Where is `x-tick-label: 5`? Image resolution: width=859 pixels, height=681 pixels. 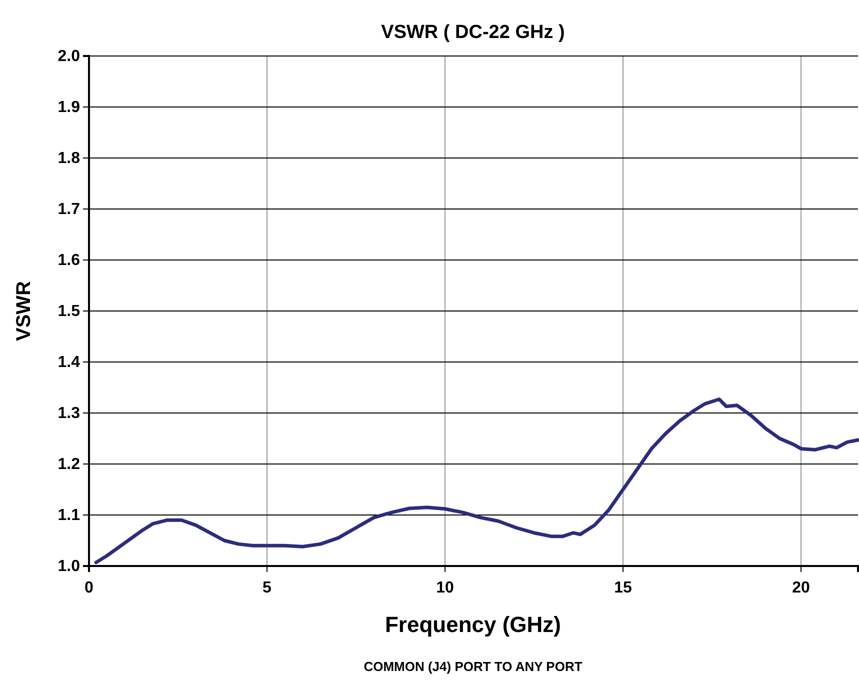 x-tick-label: 5 is located at coordinates (267, 588).